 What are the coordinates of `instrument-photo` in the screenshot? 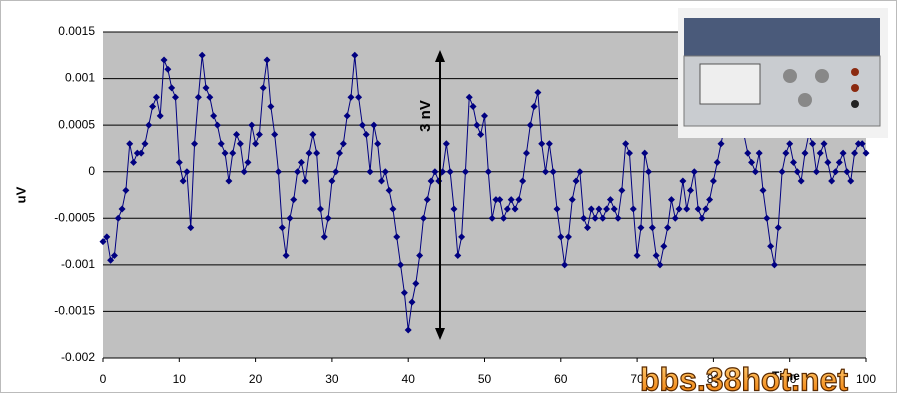 It's located at (783, 73).